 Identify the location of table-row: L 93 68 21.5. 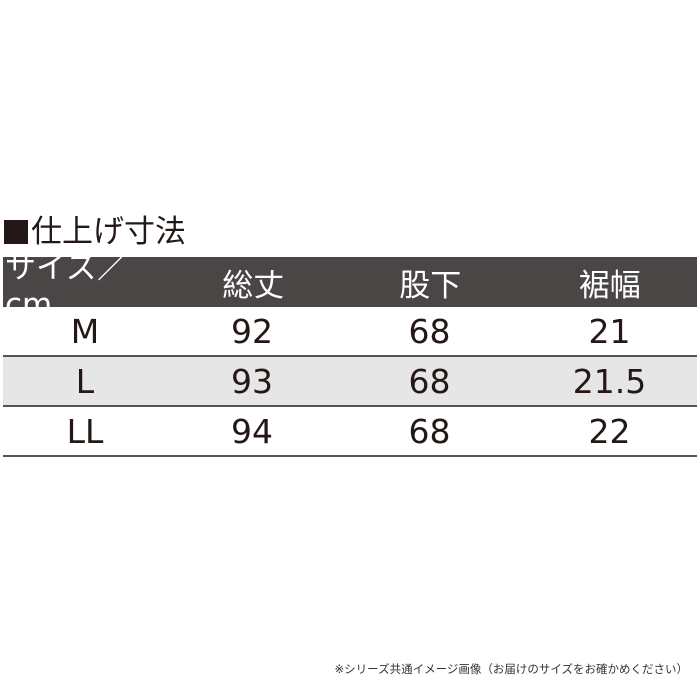
(350, 382).